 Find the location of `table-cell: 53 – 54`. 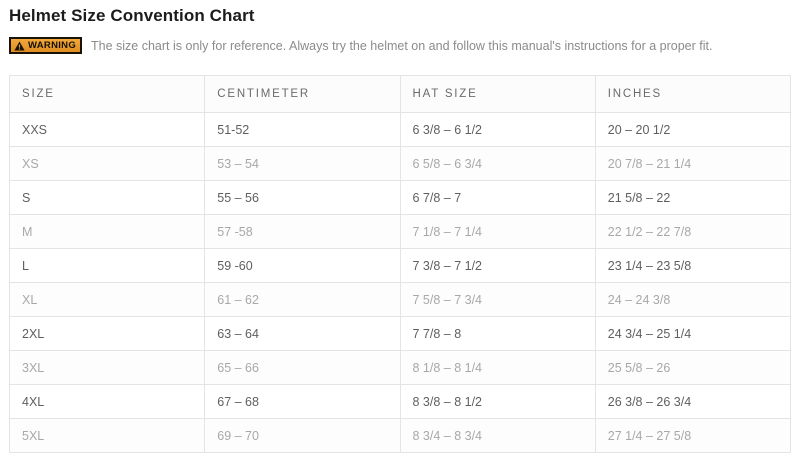

table-cell: 53 – 54 is located at coordinates (302, 163).